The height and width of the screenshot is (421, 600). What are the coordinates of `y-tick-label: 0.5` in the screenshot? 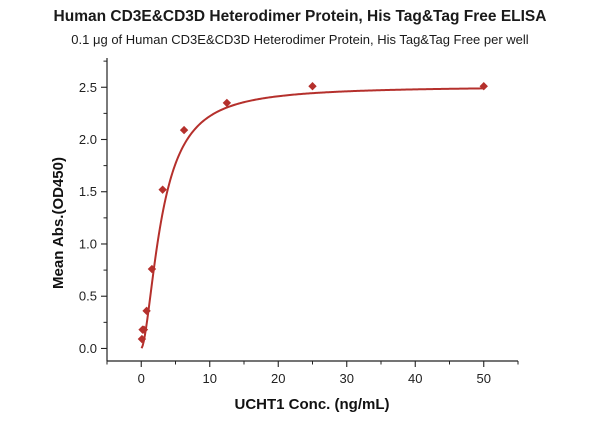 It's located at (88, 296).